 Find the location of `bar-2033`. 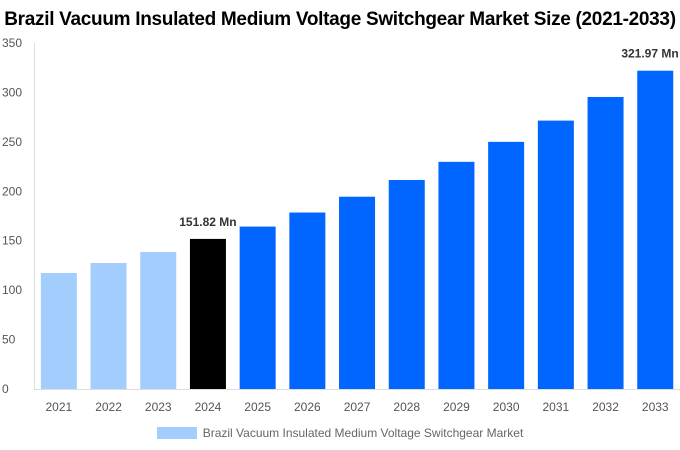

bar-2033 is located at coordinates (655, 229).